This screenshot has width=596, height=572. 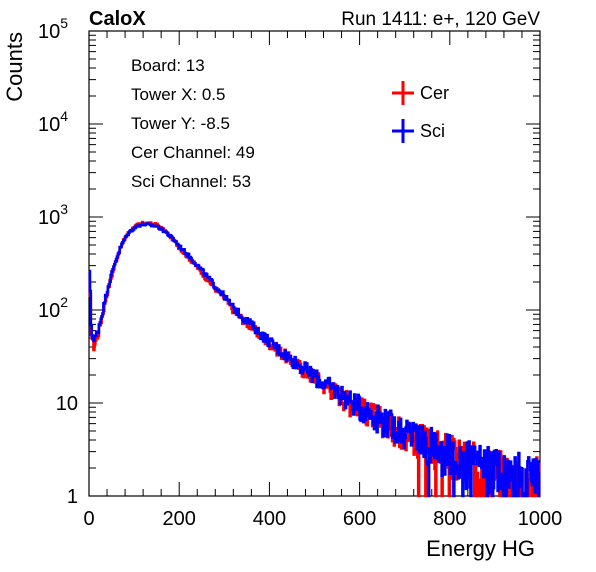 What do you see at coordinates (178, 94) in the screenshot?
I see `info-line: Tower X: 0.5` at bounding box center [178, 94].